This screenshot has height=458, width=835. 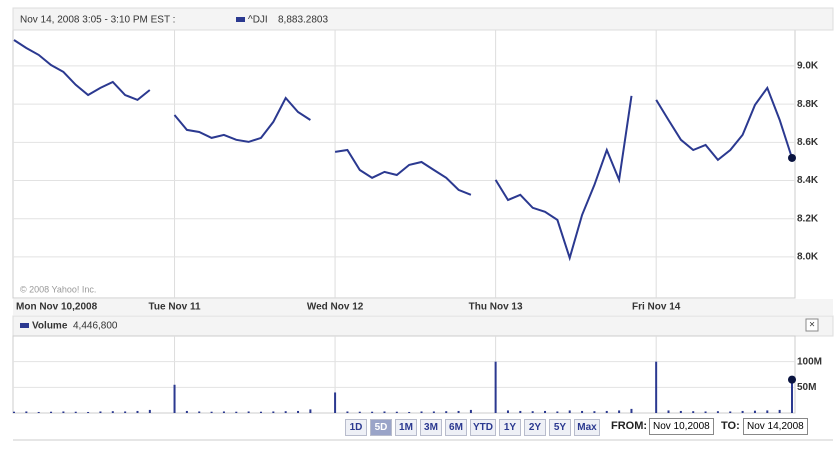 What do you see at coordinates (808, 180) in the screenshot?
I see `y-tick-label: 8.4K` at bounding box center [808, 180].